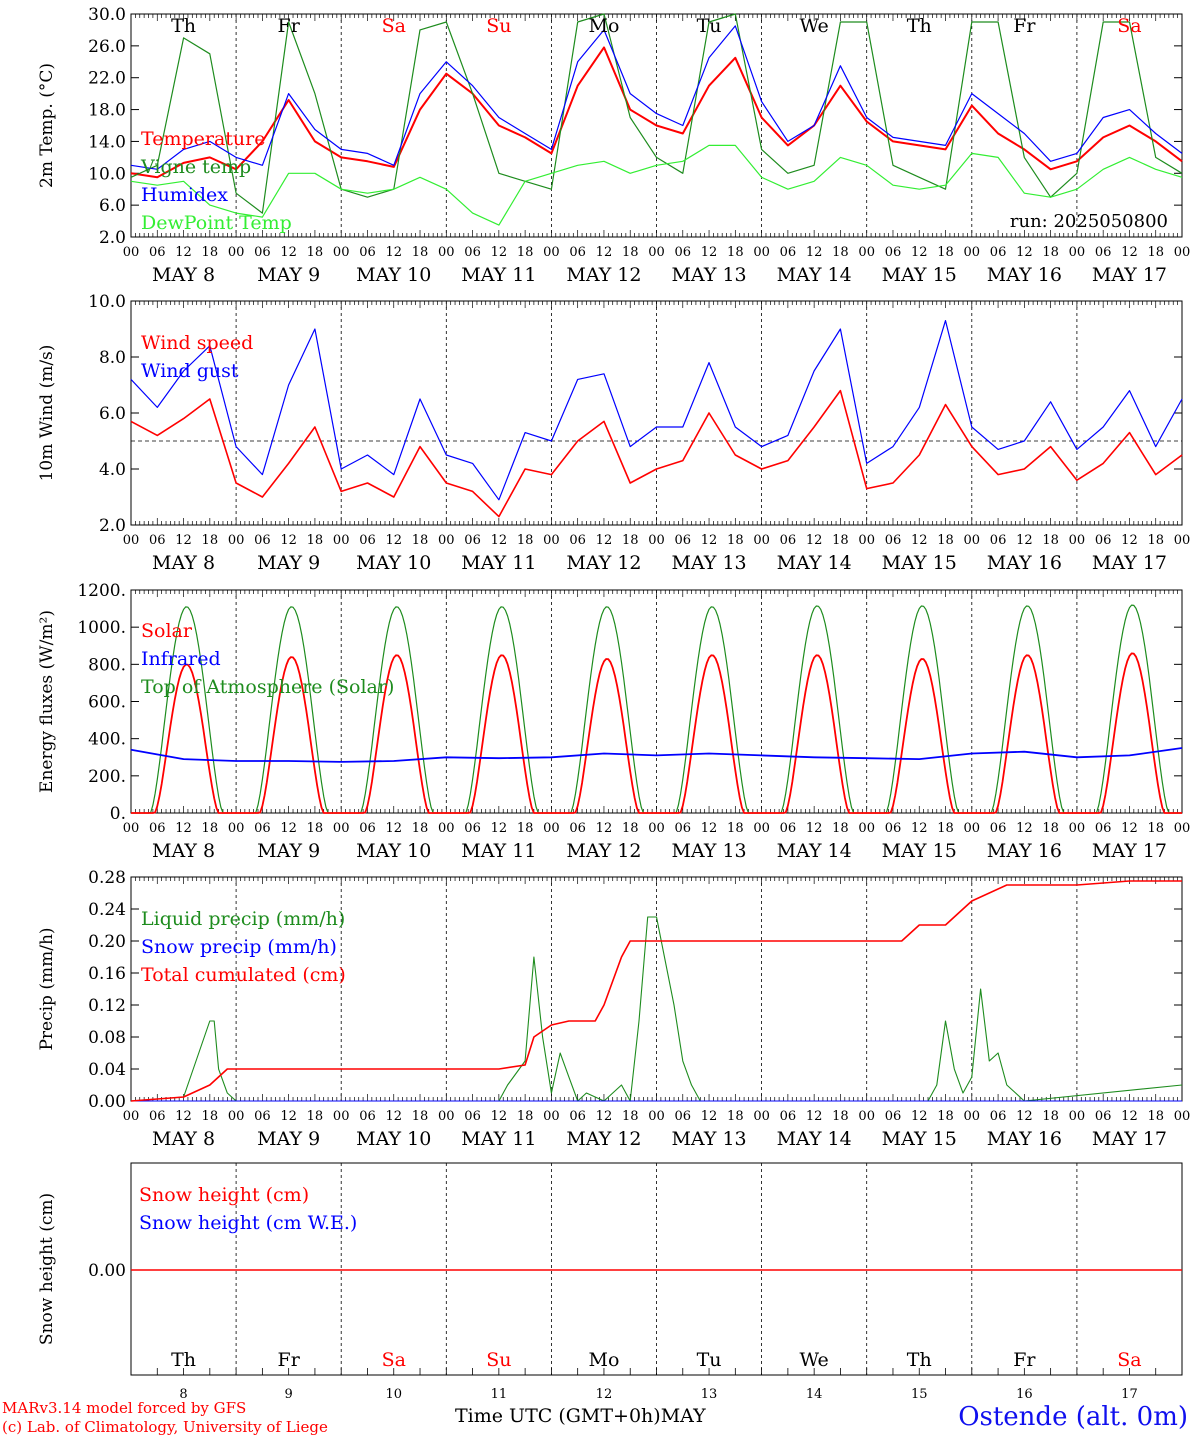 This screenshot has width=1194, height=1440. What do you see at coordinates (47, 1269) in the screenshot?
I see `y-axis-label: Snow height (cm)` at bounding box center [47, 1269].